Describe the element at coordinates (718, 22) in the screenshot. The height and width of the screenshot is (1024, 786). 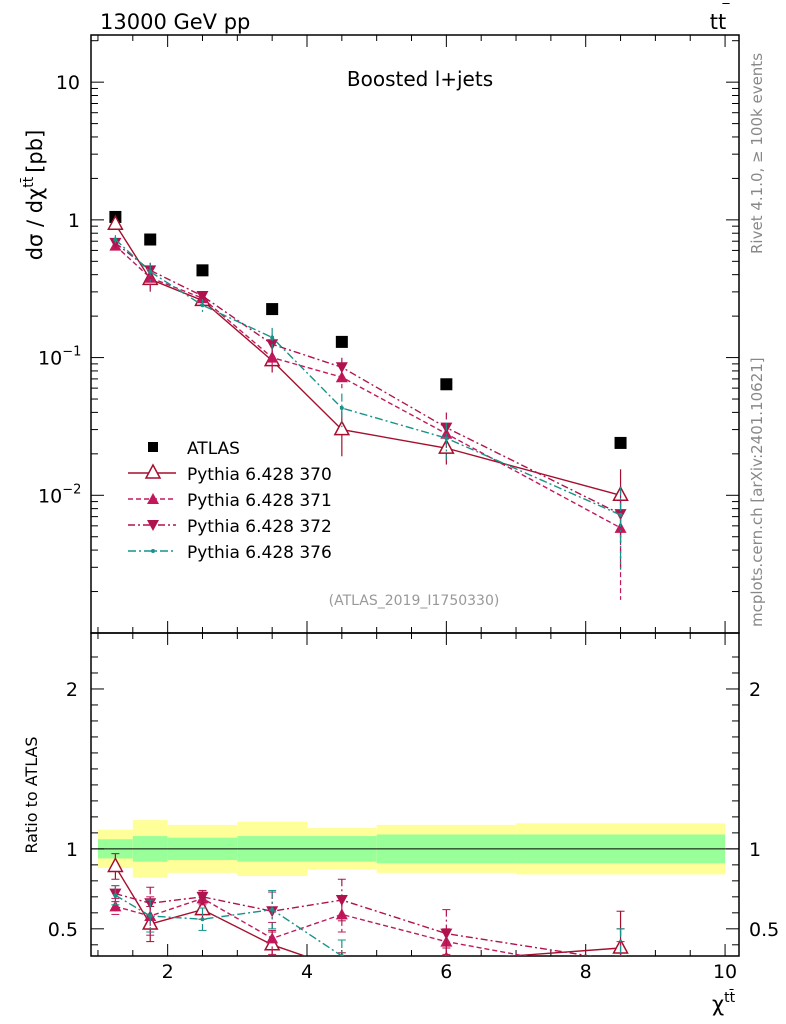
I see `process-label: tt` at that location.